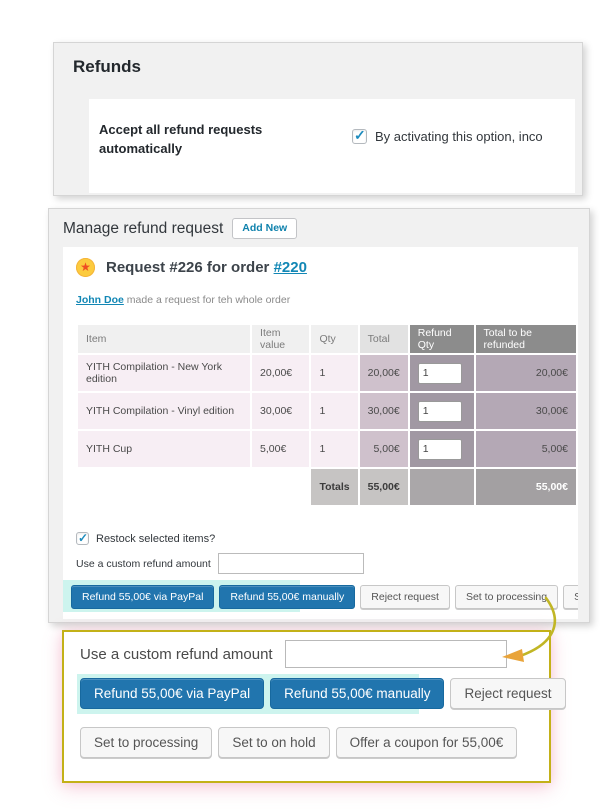 Image resolution: width=600 pixels, height=810 pixels. What do you see at coordinates (143, 228) in the screenshot?
I see `manage-panel-title: Manage refund request` at bounding box center [143, 228].